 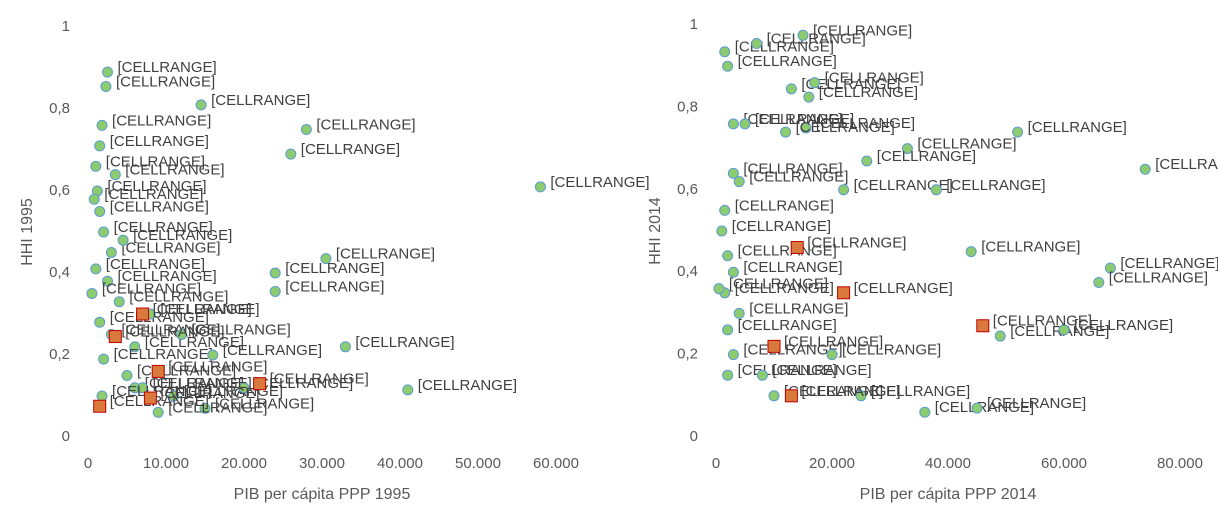 I want to click on y-axis-title: HHI 2014, so click(x=655, y=231).